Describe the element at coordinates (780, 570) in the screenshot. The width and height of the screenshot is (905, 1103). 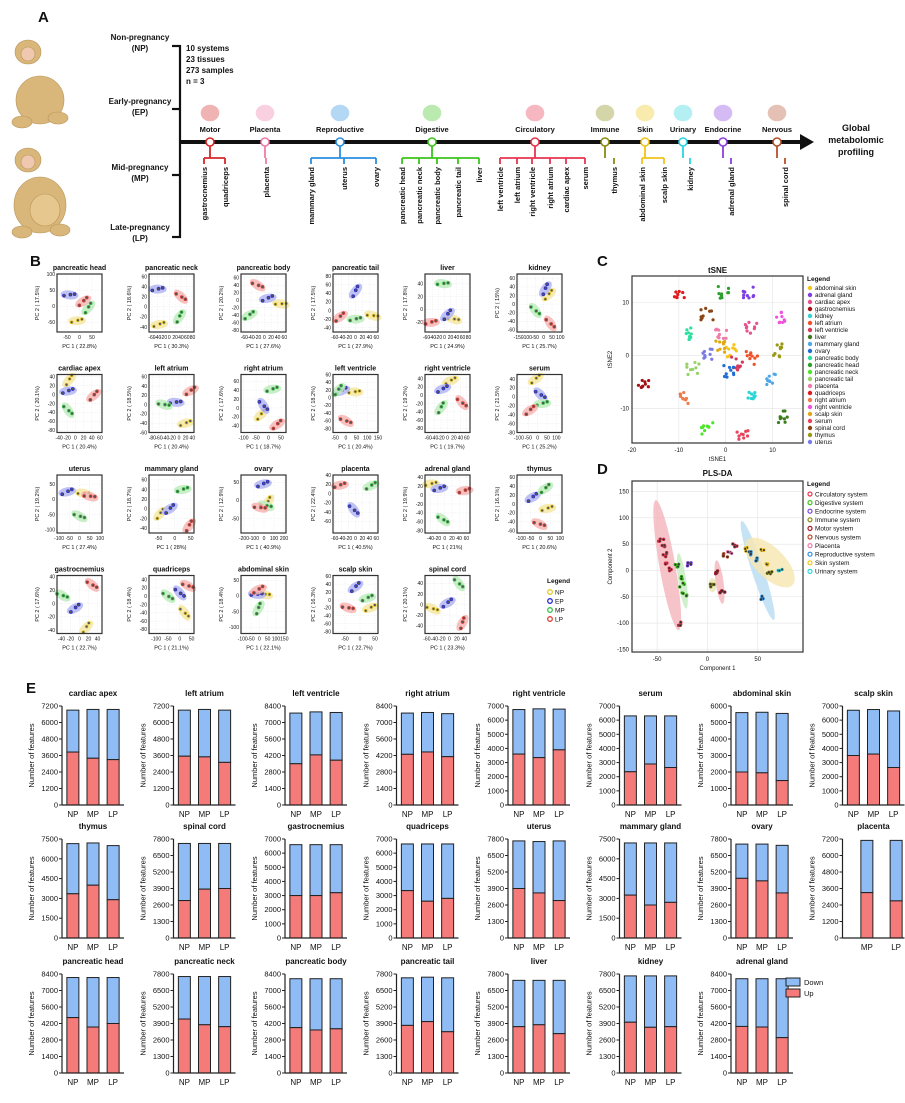
I see `plsda-system-urinary-system` at that location.